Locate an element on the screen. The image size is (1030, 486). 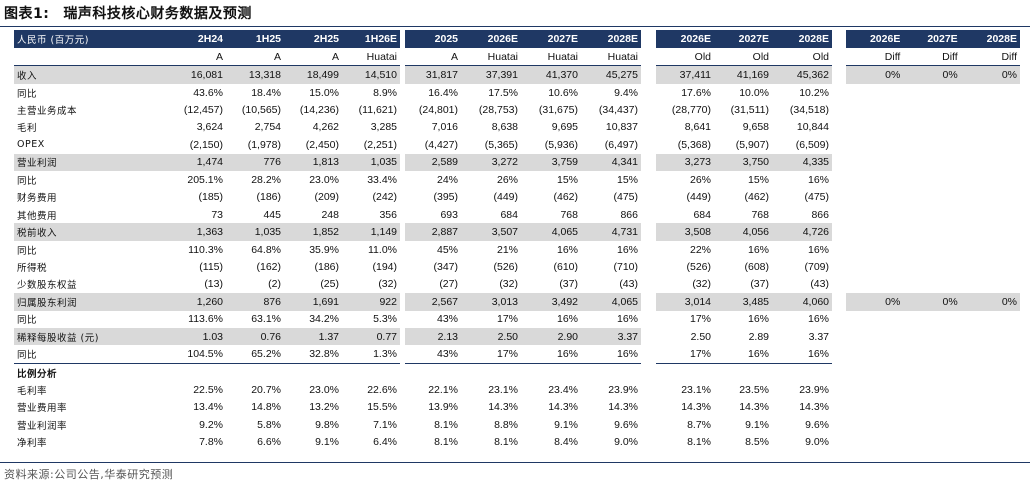
ratio-label: 营业利润率 is located at coordinates (42, 426).